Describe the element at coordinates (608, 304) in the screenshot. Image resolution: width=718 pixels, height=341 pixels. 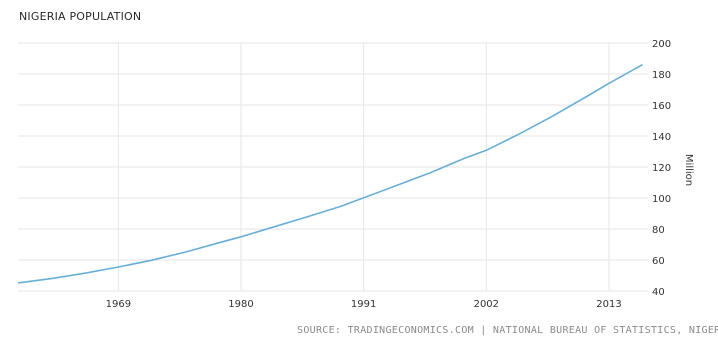
I see `x-tick-label: 2013` at that location.